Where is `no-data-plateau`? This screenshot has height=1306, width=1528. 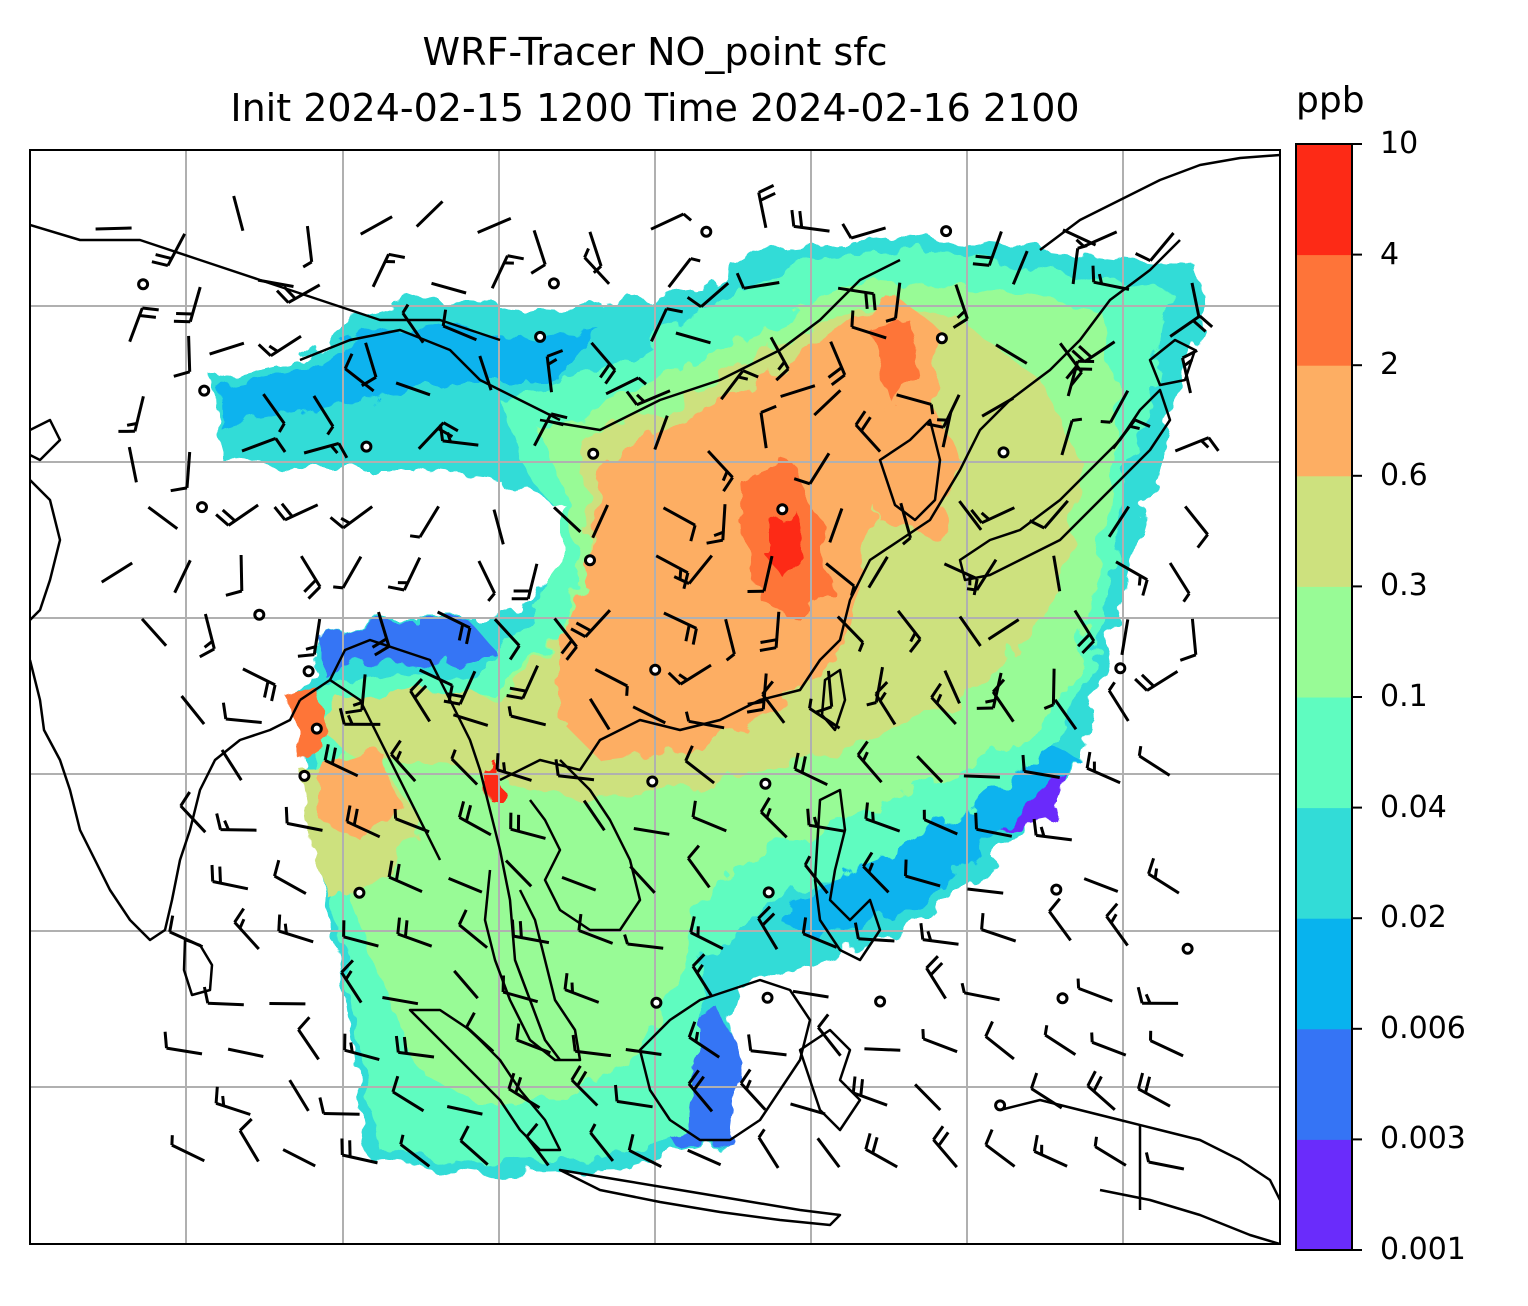
no-data-plateau is located at coordinates (395, 547).